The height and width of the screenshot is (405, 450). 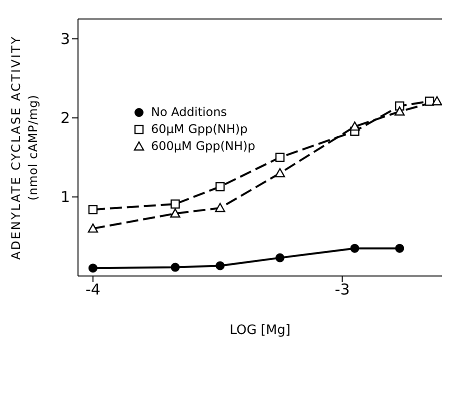 What do you see at coordinates (199, 129) in the screenshot?
I see `legend-label: 60μM Gpp(NH)p` at bounding box center [199, 129].